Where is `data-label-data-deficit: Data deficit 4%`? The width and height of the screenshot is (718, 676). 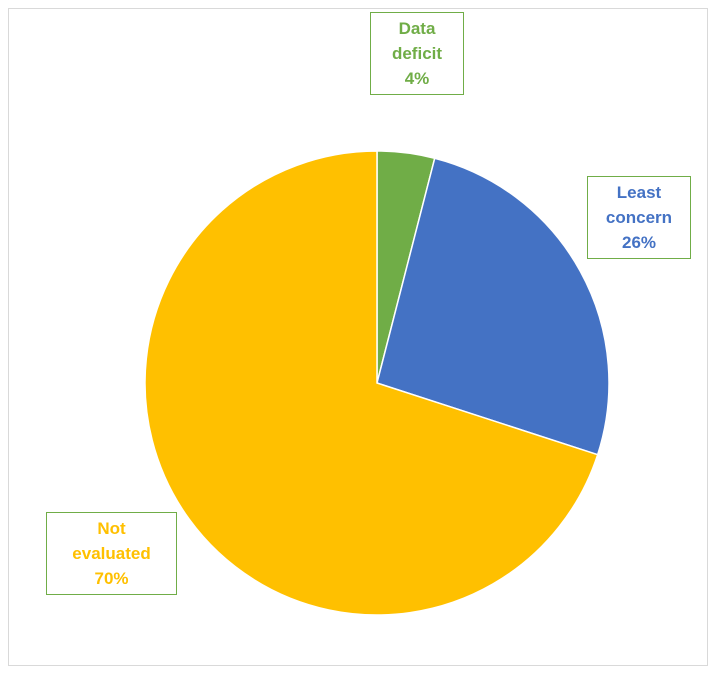 data-label-data-deficit: Data deficit 4% is located at coordinates (417, 53).